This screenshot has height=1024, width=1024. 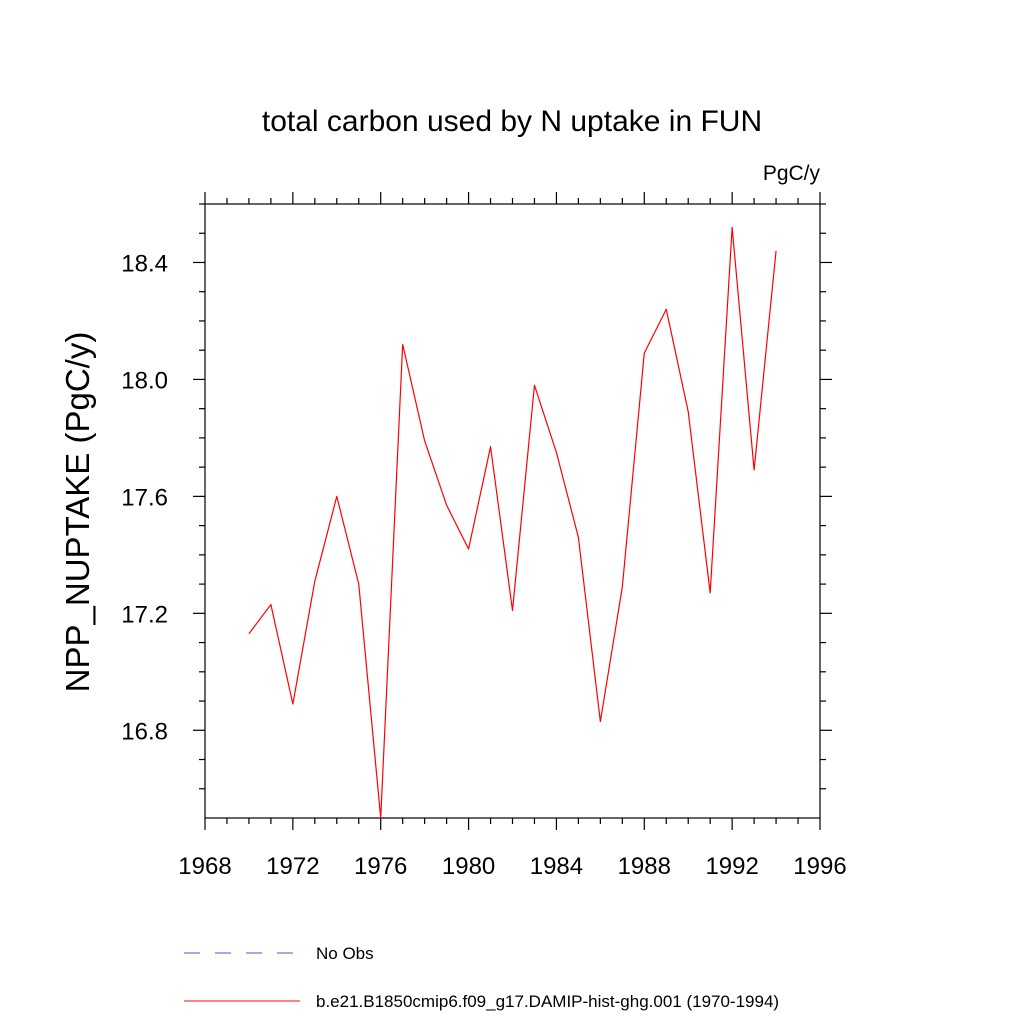 I want to click on chart-title: total carbon used by N uptake in FUN, so click(x=512, y=121).